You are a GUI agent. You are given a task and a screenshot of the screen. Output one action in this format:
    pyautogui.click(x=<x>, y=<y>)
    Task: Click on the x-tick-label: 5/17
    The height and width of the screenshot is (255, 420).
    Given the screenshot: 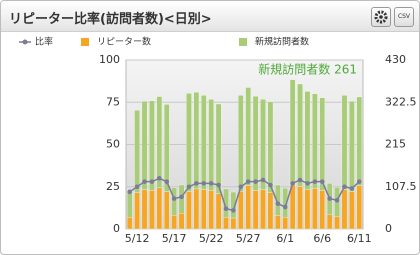 What is the action you would take?
    pyautogui.click(x=174, y=238)
    